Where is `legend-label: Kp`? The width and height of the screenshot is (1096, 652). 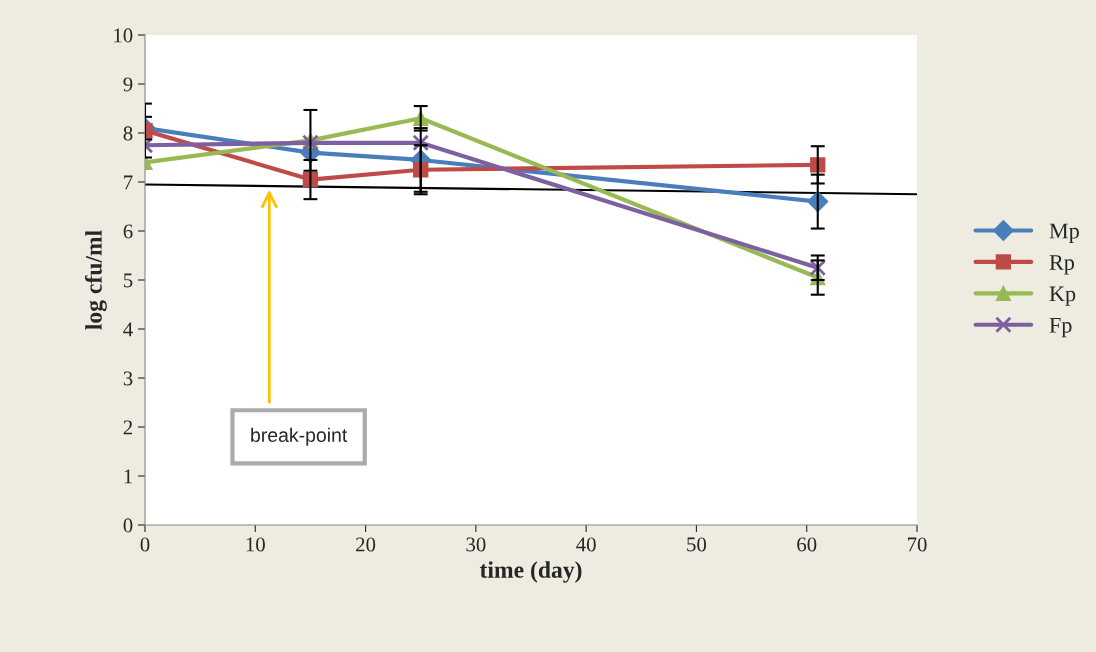 legend-label: Kp is located at coordinates (1062, 296).